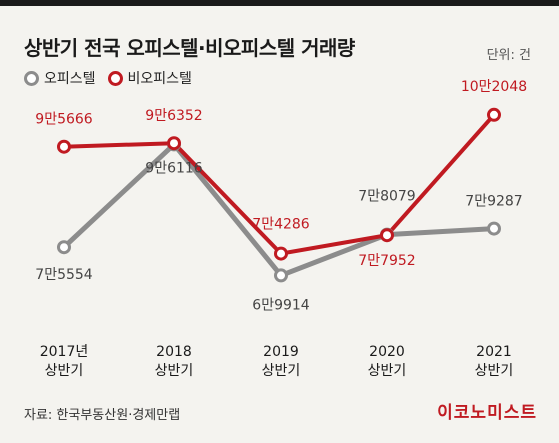 The height and width of the screenshot is (443, 559). What do you see at coordinates (281, 352) in the screenshot?
I see `x-tick-label: 2019` at bounding box center [281, 352].